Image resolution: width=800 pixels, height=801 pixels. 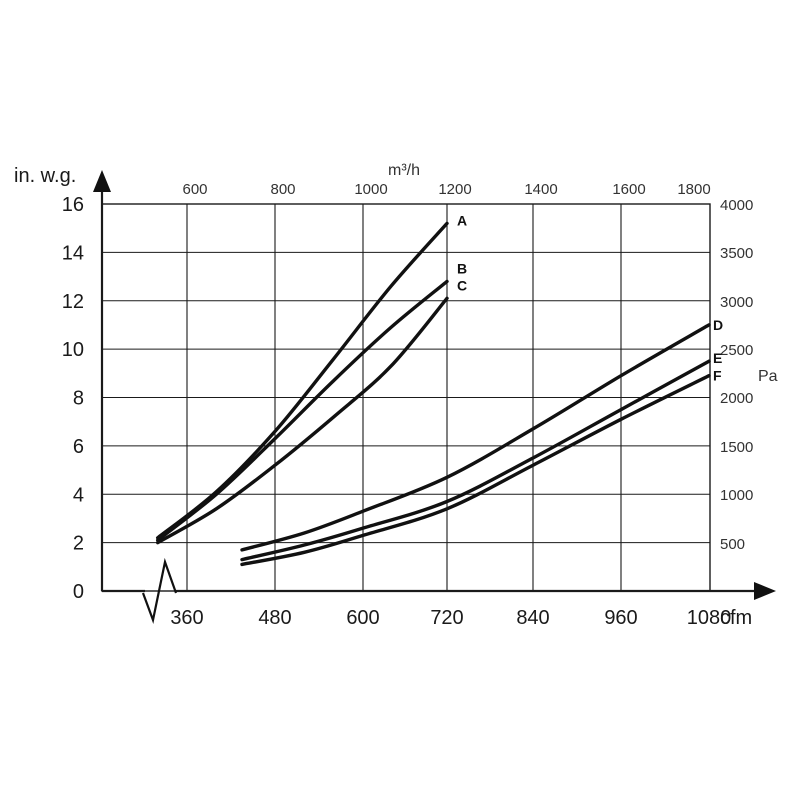 I want to click on top-tick-label: 600, so click(x=194, y=189).